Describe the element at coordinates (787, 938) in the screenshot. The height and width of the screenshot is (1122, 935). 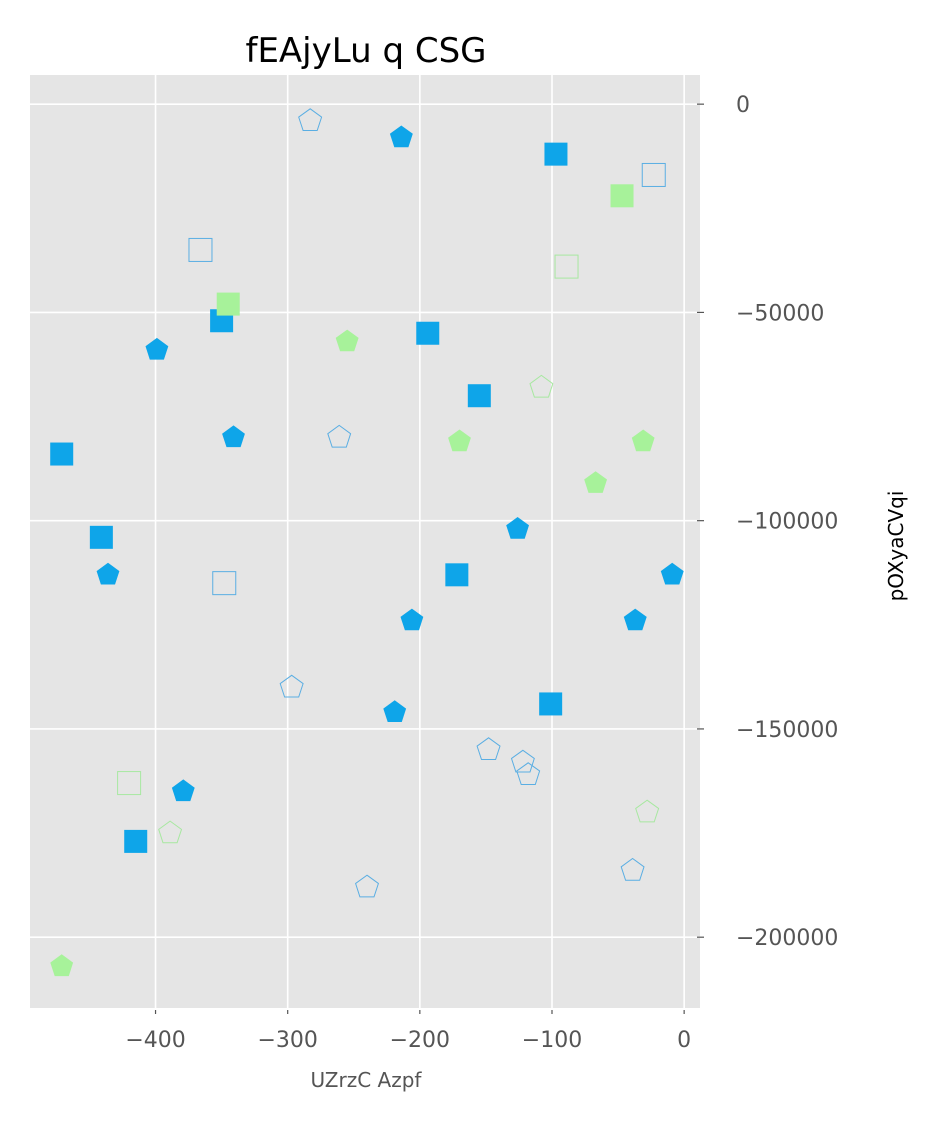
I see `y-tick-label: −200000` at that location.